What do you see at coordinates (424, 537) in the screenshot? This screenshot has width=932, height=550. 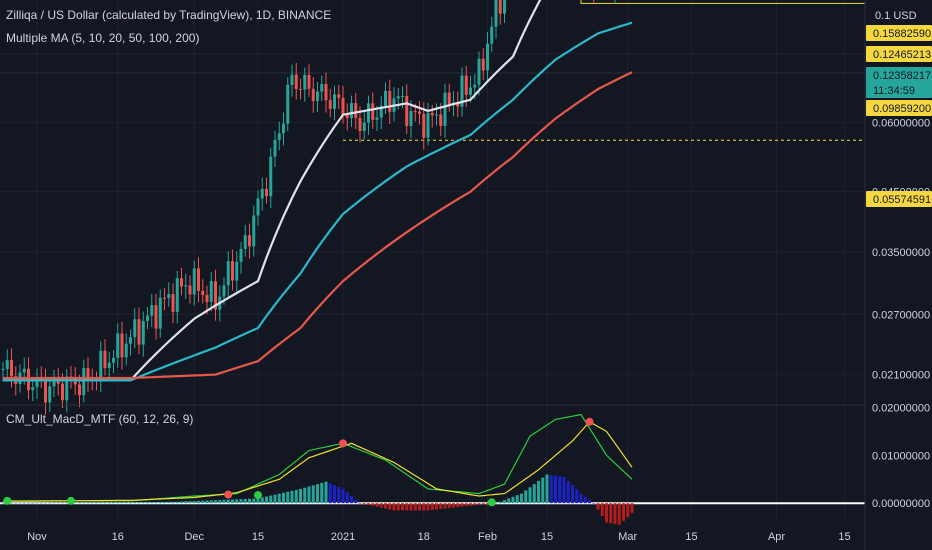 I see `time-axis-label: 18` at bounding box center [424, 537].